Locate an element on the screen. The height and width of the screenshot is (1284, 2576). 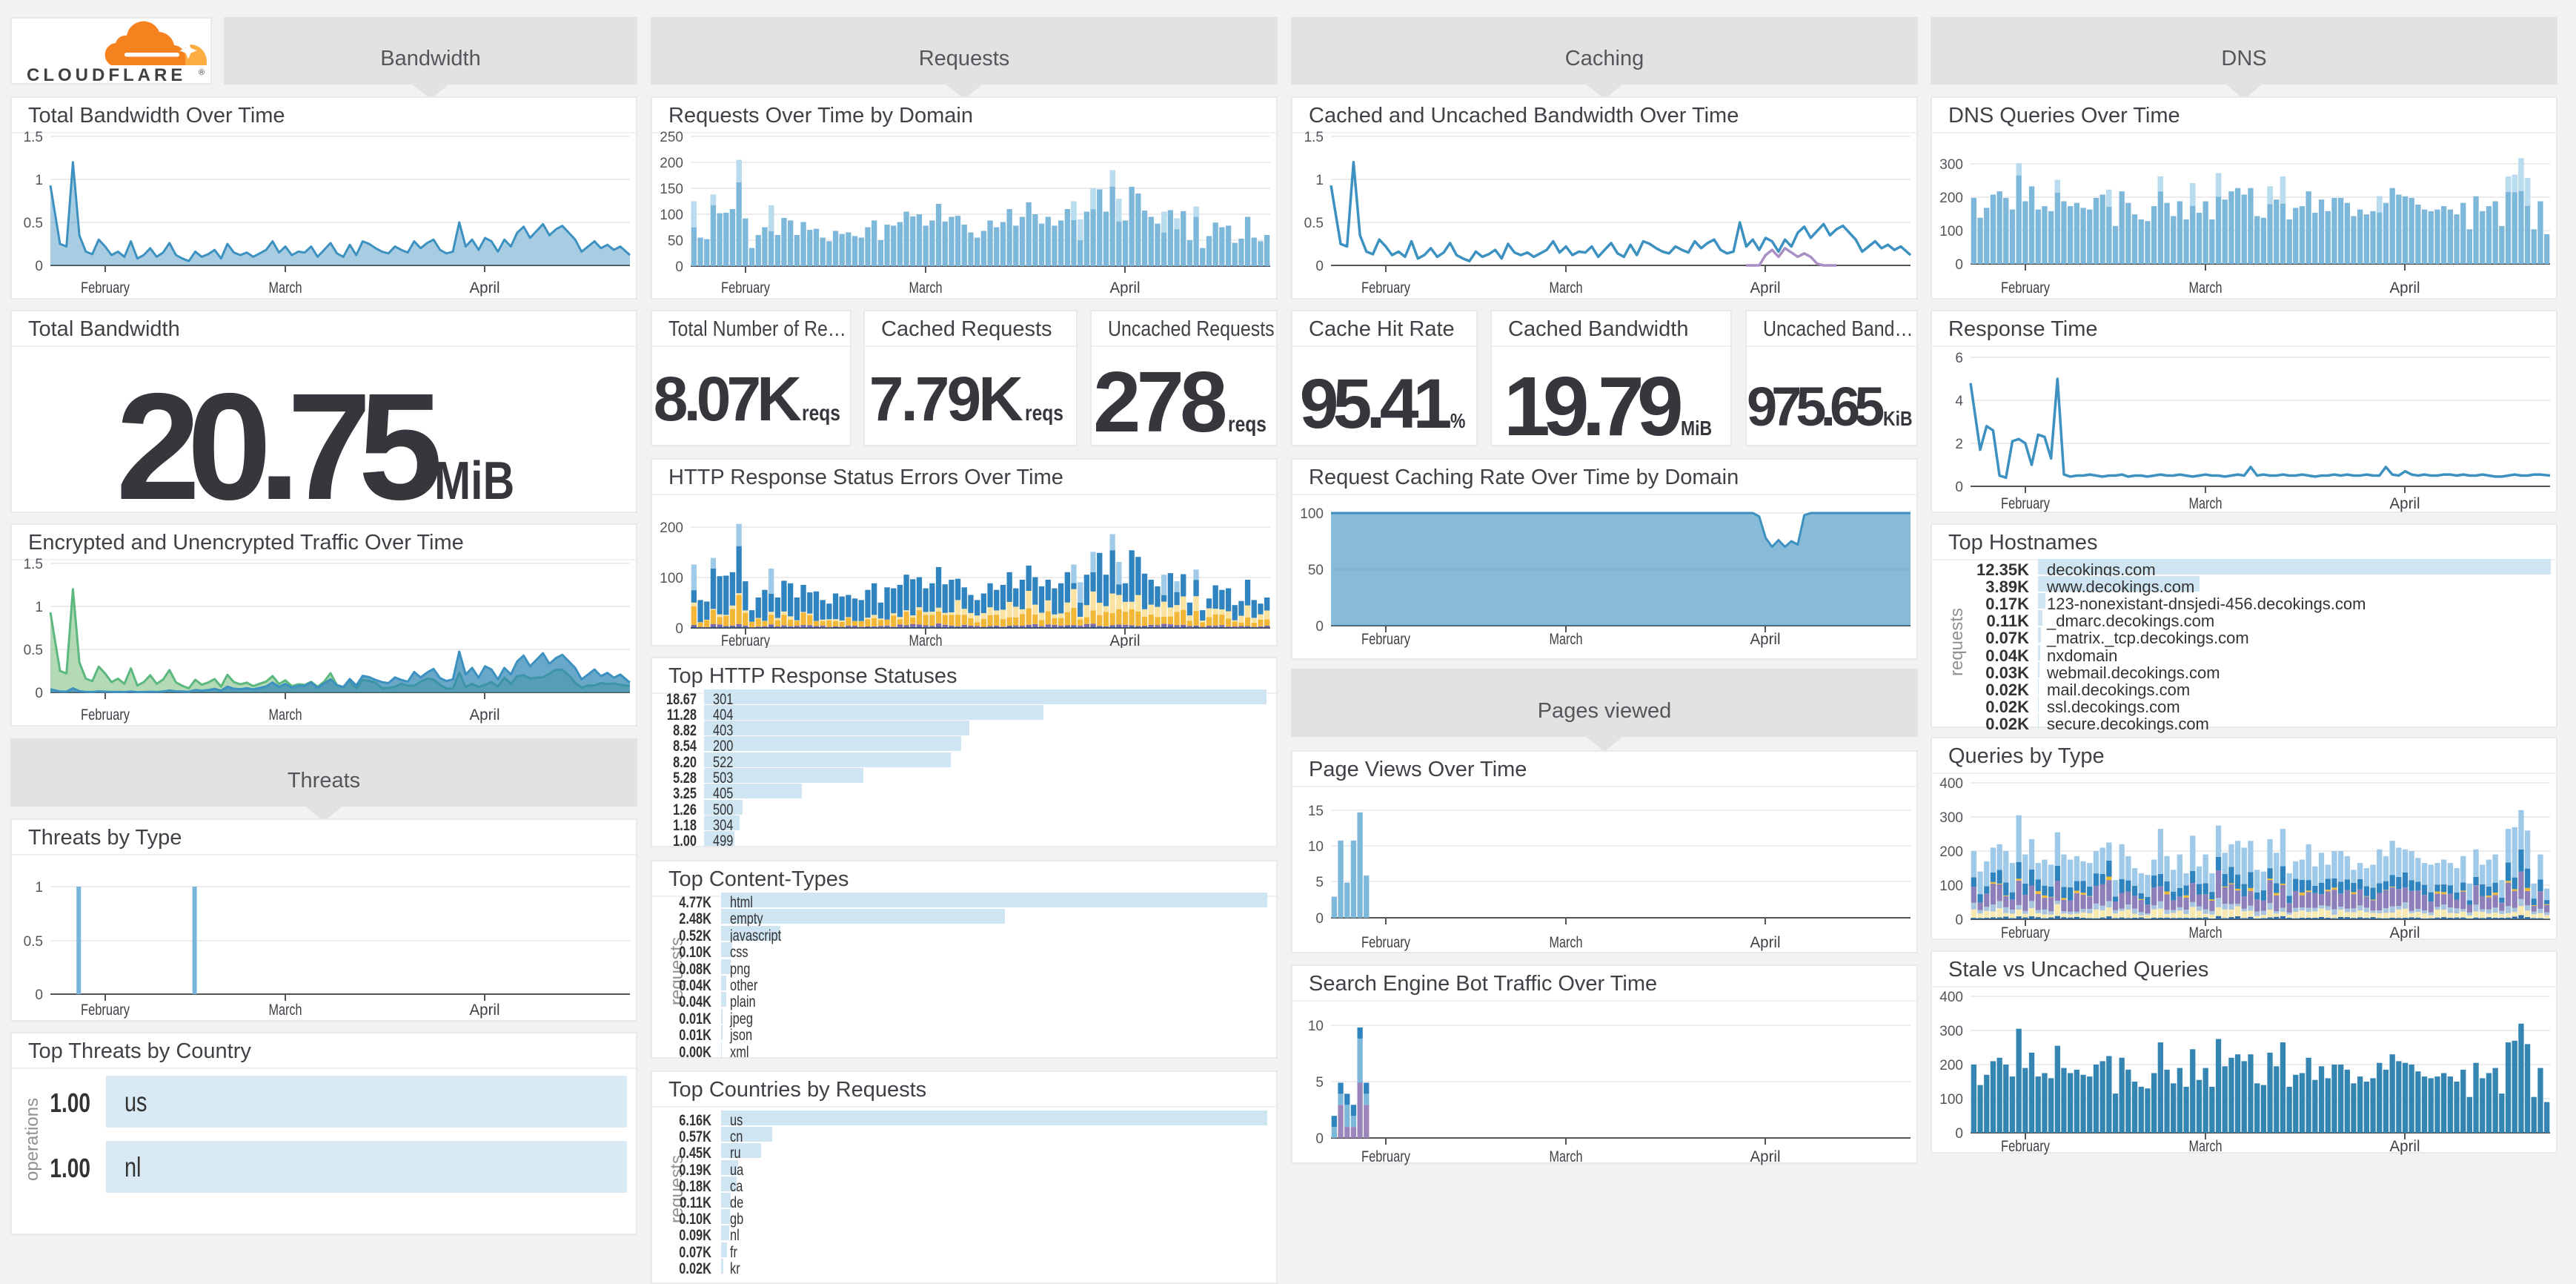
svg-text: 15 is located at coordinates (1316, 811).